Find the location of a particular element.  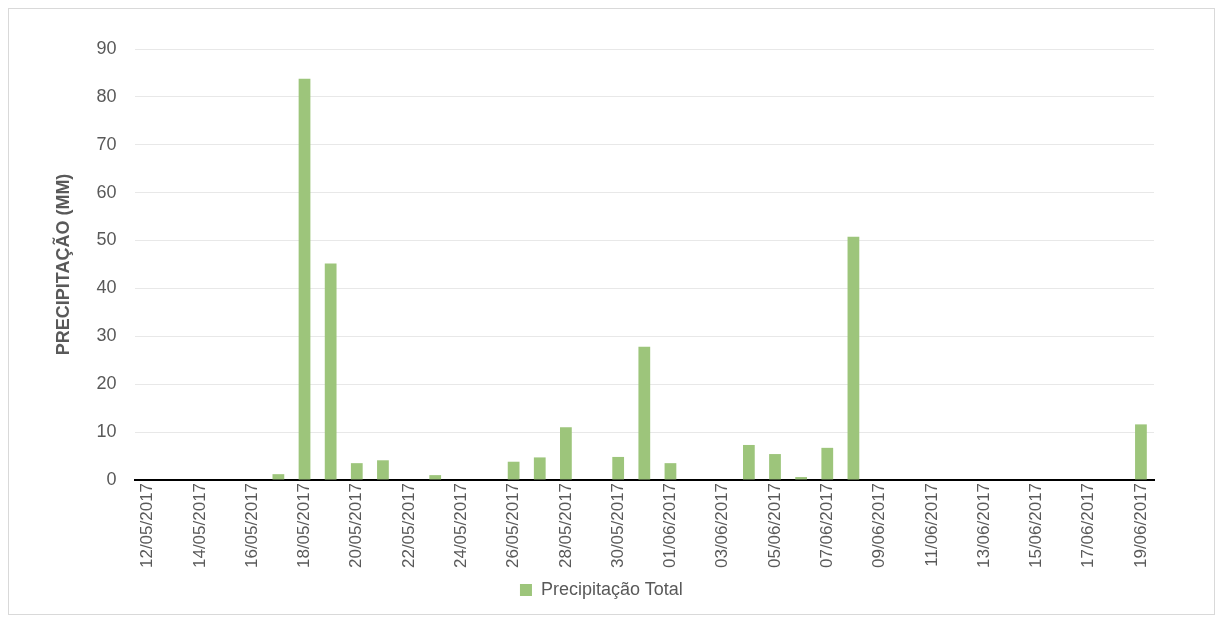

x-tick-label: 19/06/2017 is located at coordinates (1140, 525).